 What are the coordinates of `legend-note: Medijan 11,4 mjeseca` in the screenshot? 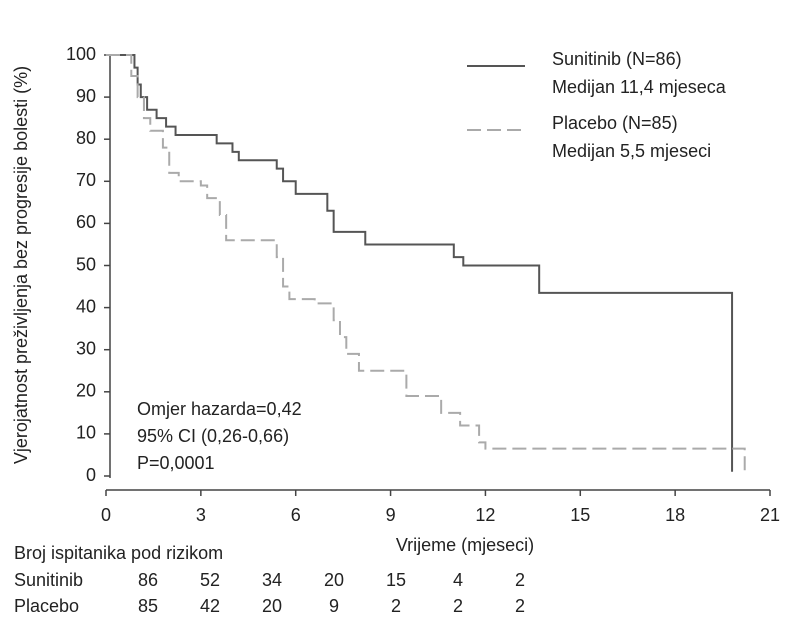 It's located at (639, 87).